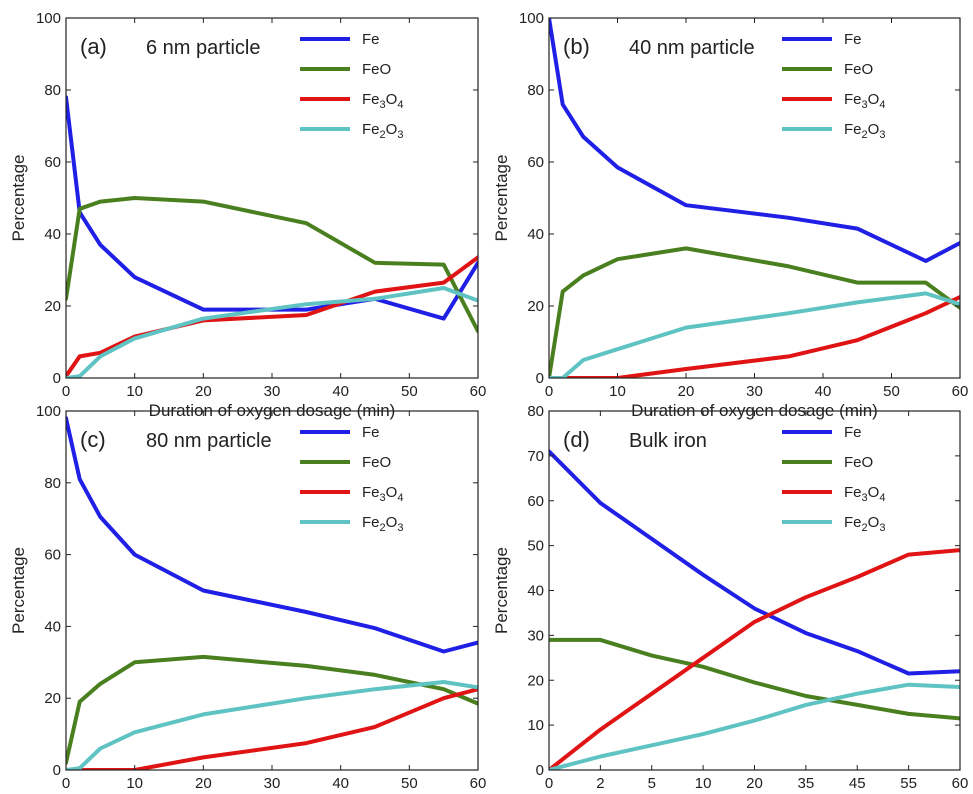 The width and height of the screenshot is (973, 794). I want to click on y-tick-label: 10, so click(535, 725).